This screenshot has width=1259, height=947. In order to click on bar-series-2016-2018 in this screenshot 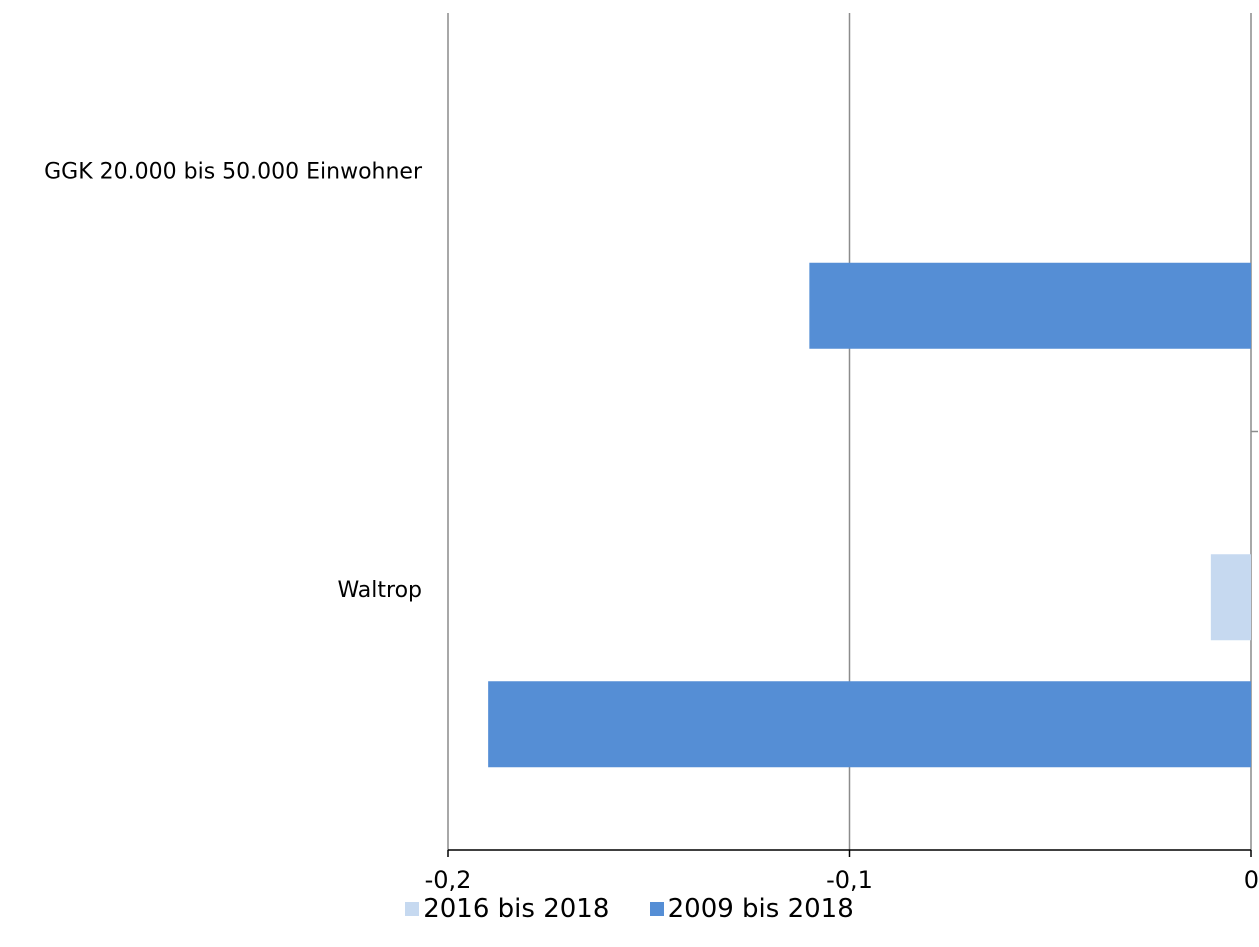, I will do `click(1230, 597)`.